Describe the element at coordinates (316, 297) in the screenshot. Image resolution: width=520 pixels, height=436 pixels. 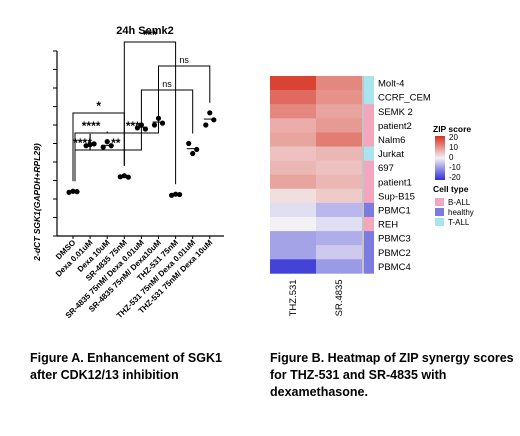
I see `heatmap-column-labels: THZ.531 SR.4835` at that location.